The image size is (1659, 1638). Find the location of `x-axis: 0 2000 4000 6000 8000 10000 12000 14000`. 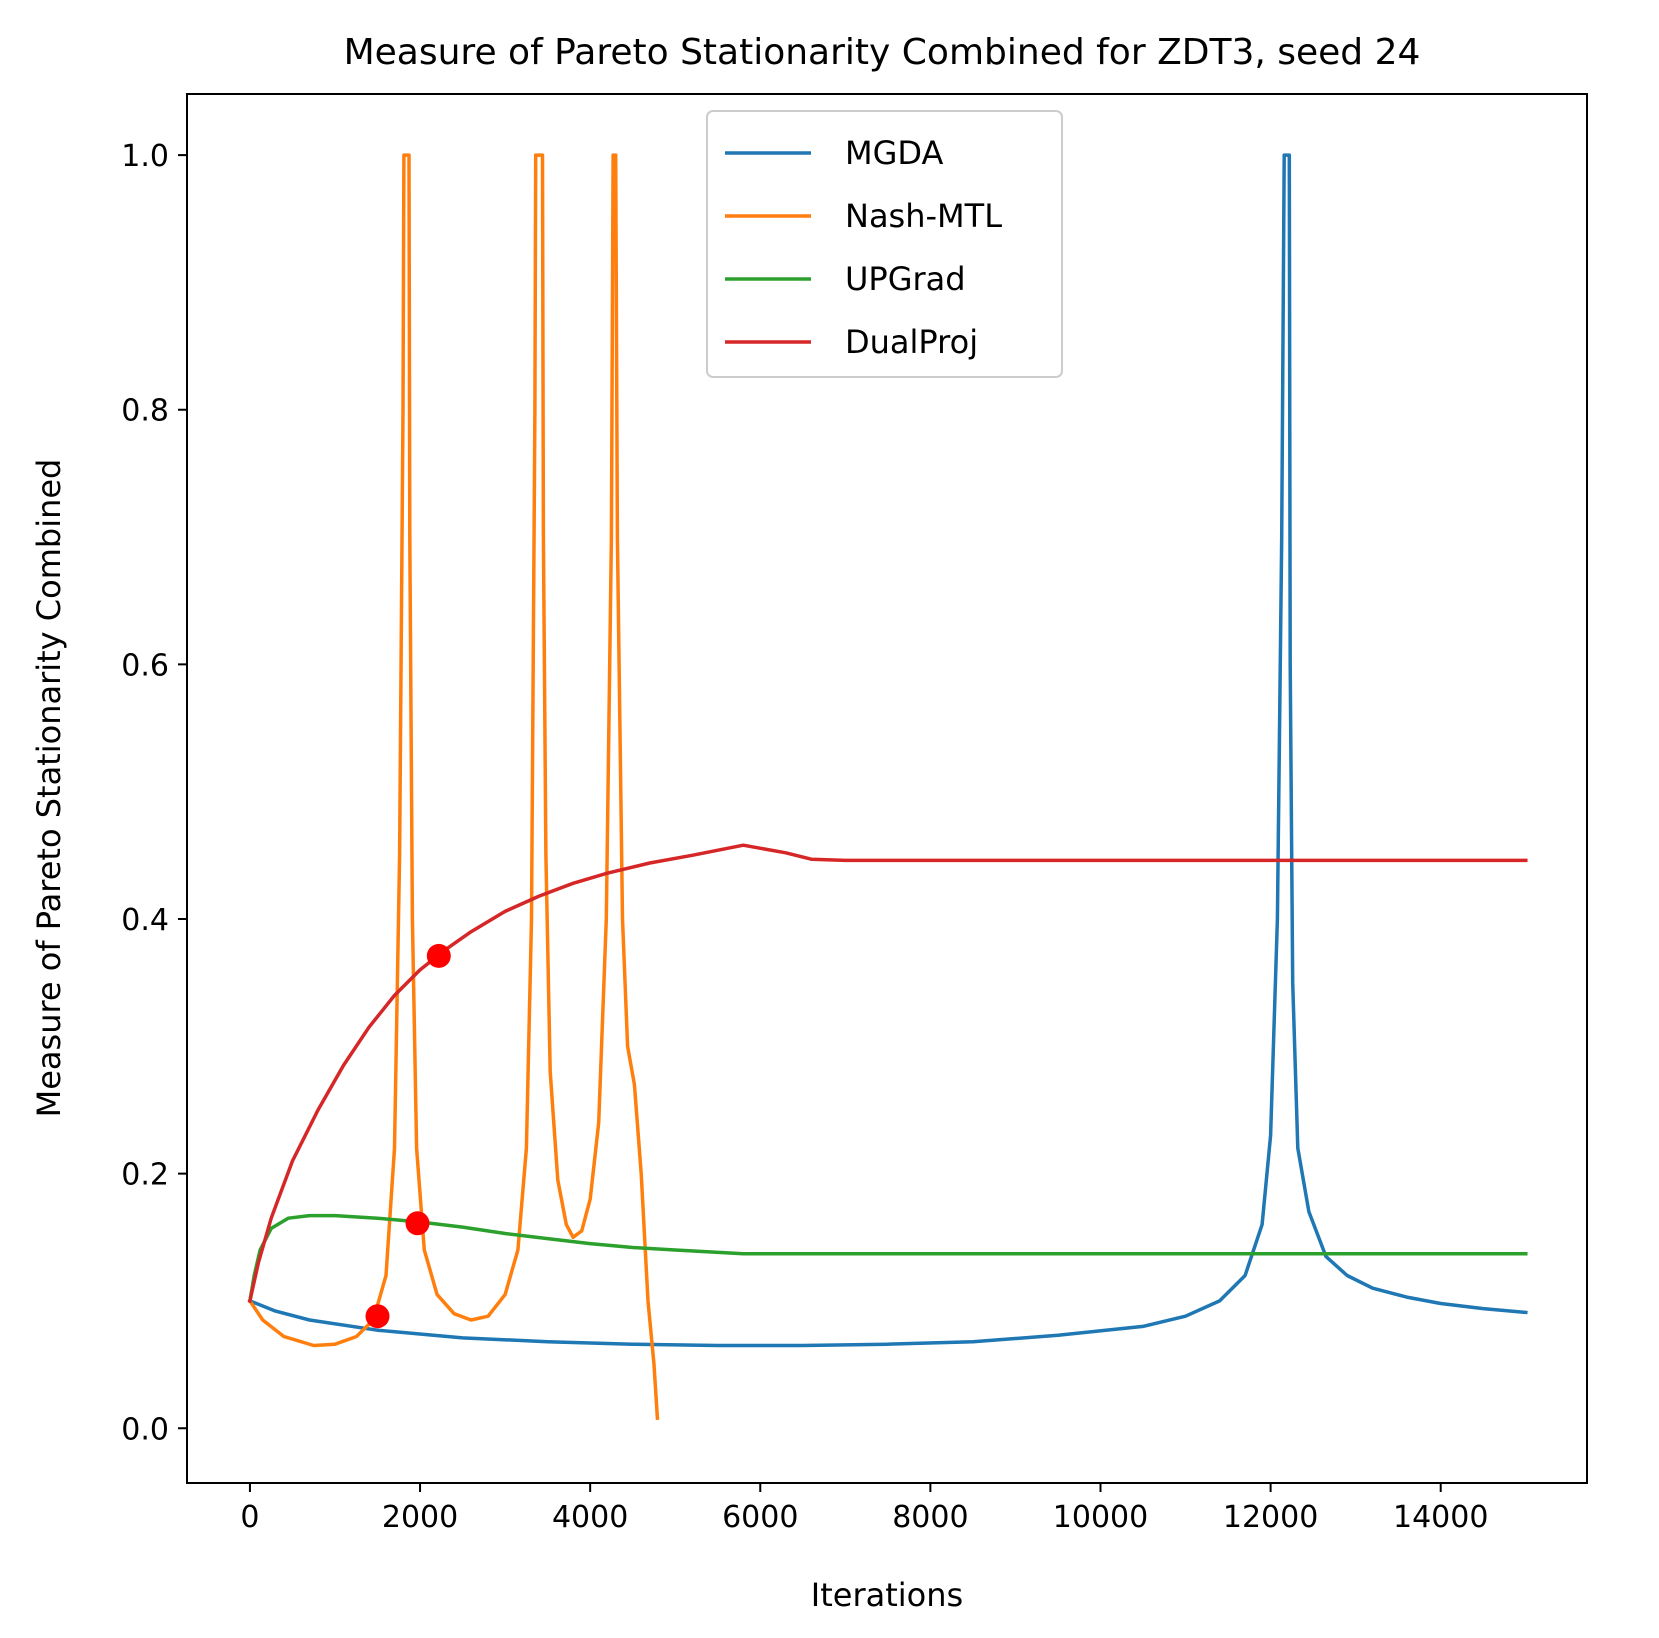

x-axis: 0 2000 4000 6000 8000 10000 12000 14000 is located at coordinates (864, 1509).